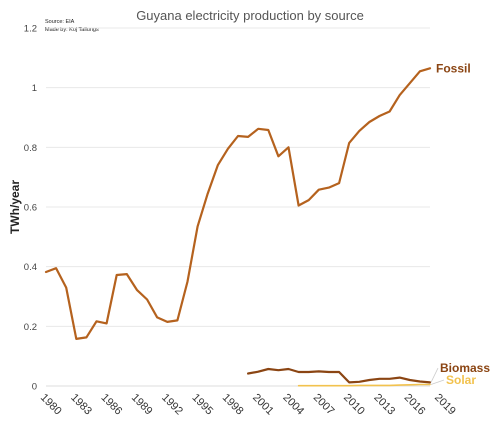  What do you see at coordinates (51, 405) in the screenshot?
I see `x-tick-label: 1980` at bounding box center [51, 405].